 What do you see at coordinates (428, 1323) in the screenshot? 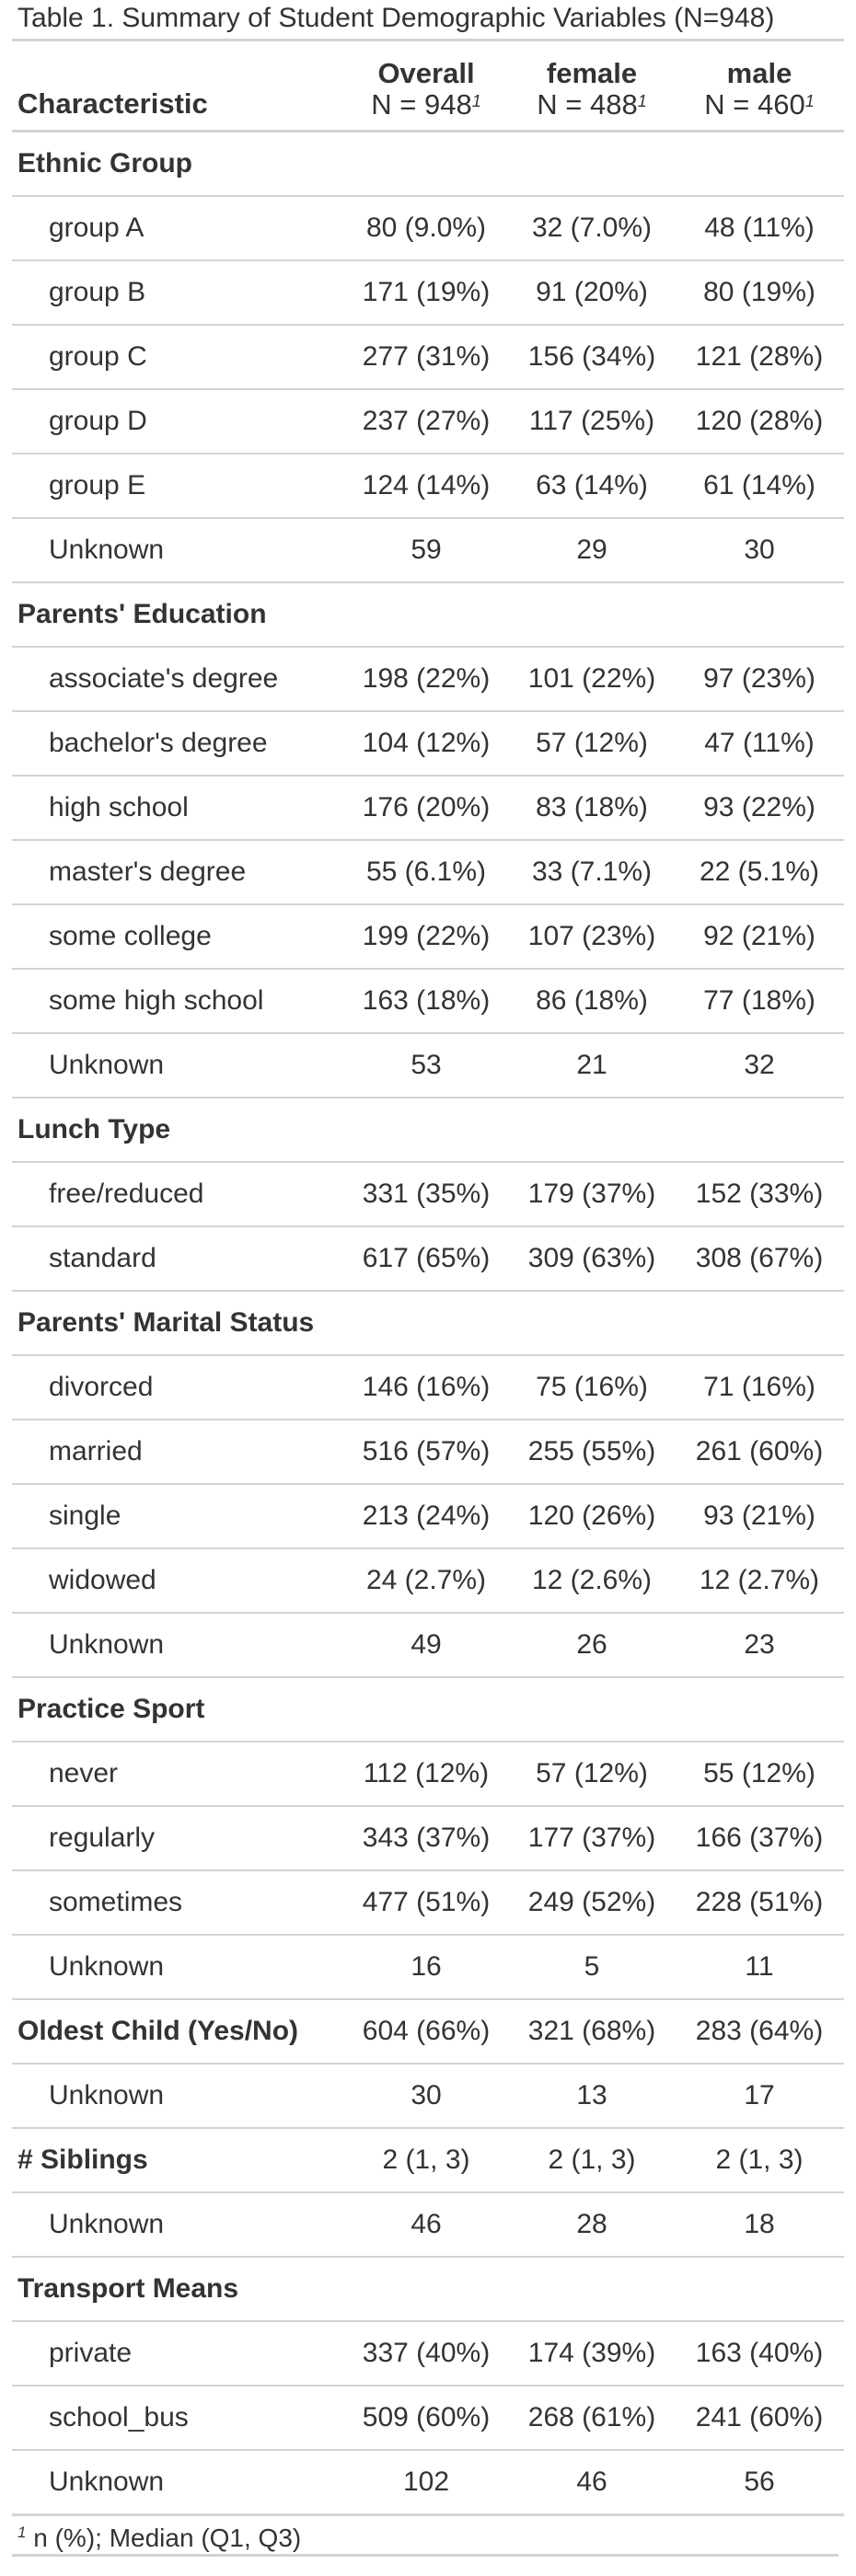
I see `variable-row: Parents' Marital Status` at bounding box center [428, 1323].